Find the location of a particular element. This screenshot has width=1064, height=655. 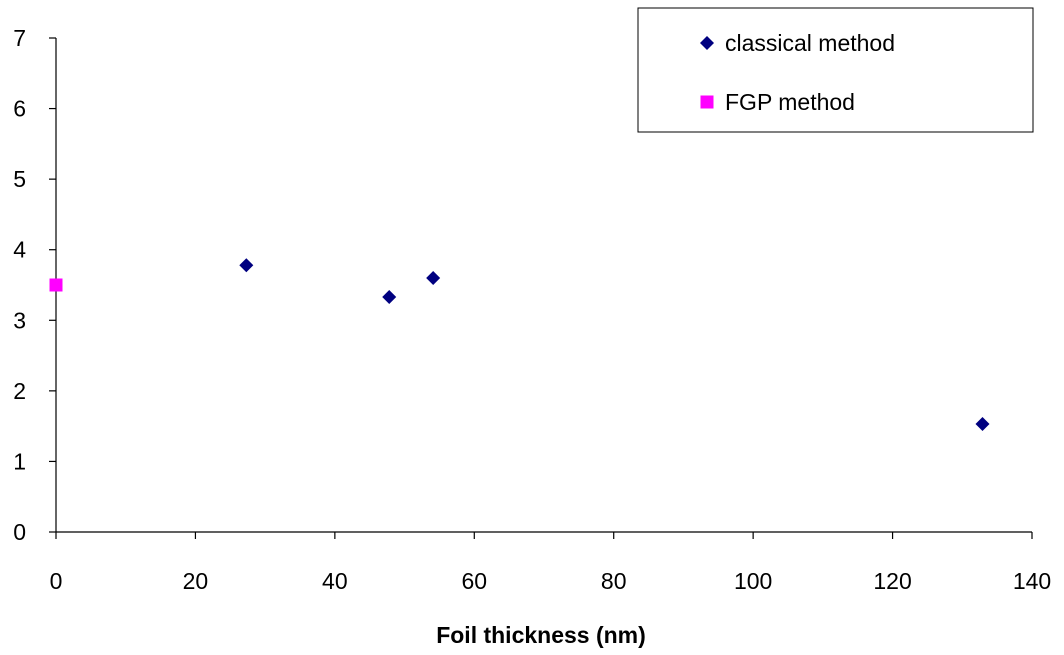

x-tick-label: 120 is located at coordinates (892, 581).